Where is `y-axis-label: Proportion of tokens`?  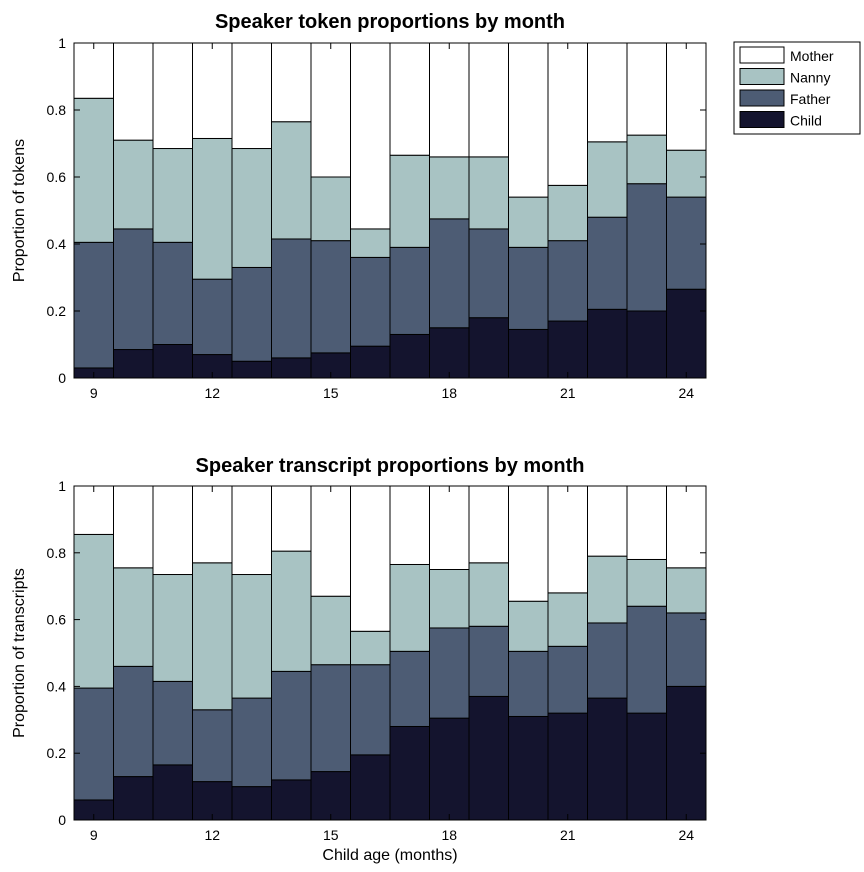
y-axis-label: Proportion of tokens is located at coordinates (19, 210).